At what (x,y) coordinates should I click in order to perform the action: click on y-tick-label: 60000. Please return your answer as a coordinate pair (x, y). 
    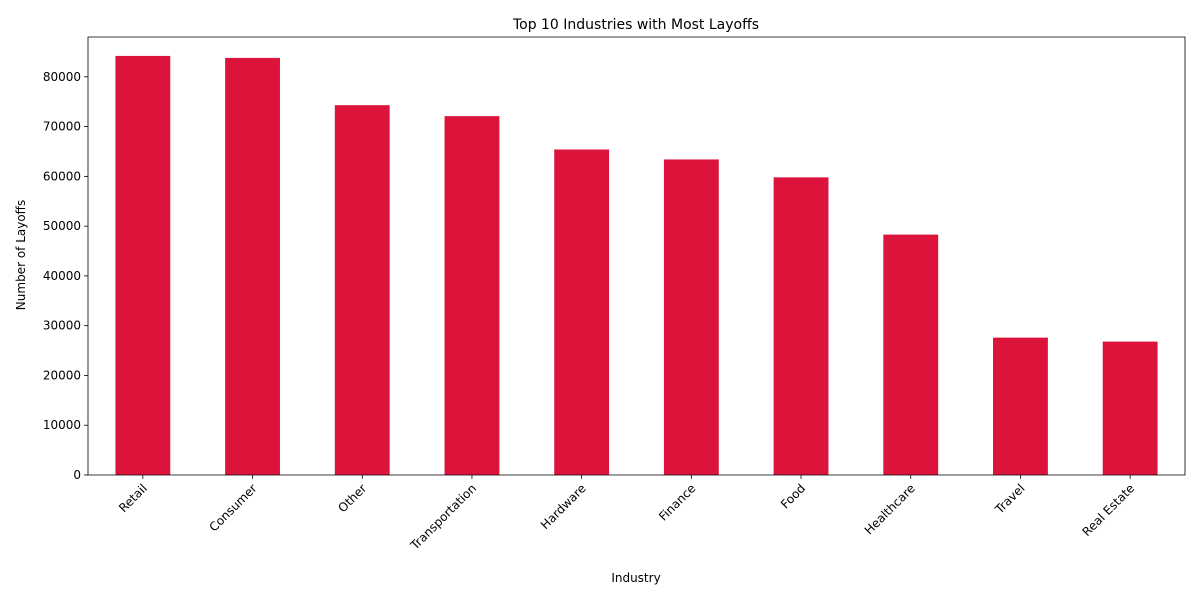
    Looking at the image, I should click on (62, 176).